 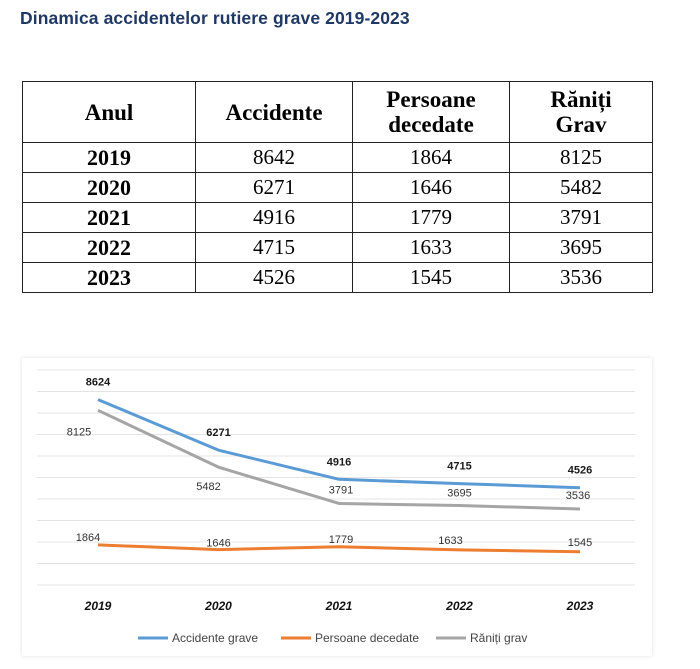 What do you see at coordinates (274, 247) in the screenshot?
I see `cell-accidente: 4715` at bounding box center [274, 247].